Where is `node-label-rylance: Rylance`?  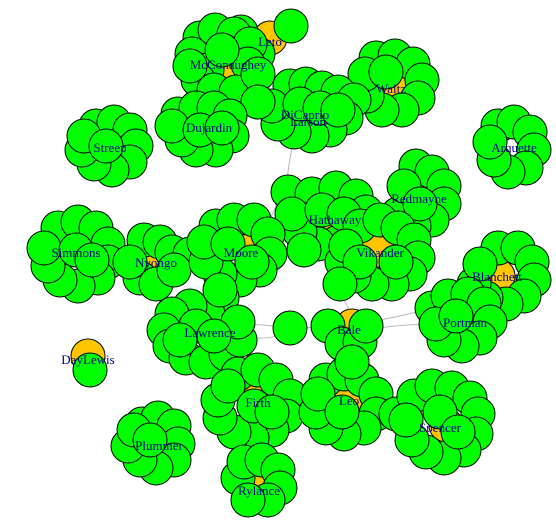
node-label-rylance: Rylance is located at coordinates (259, 490).